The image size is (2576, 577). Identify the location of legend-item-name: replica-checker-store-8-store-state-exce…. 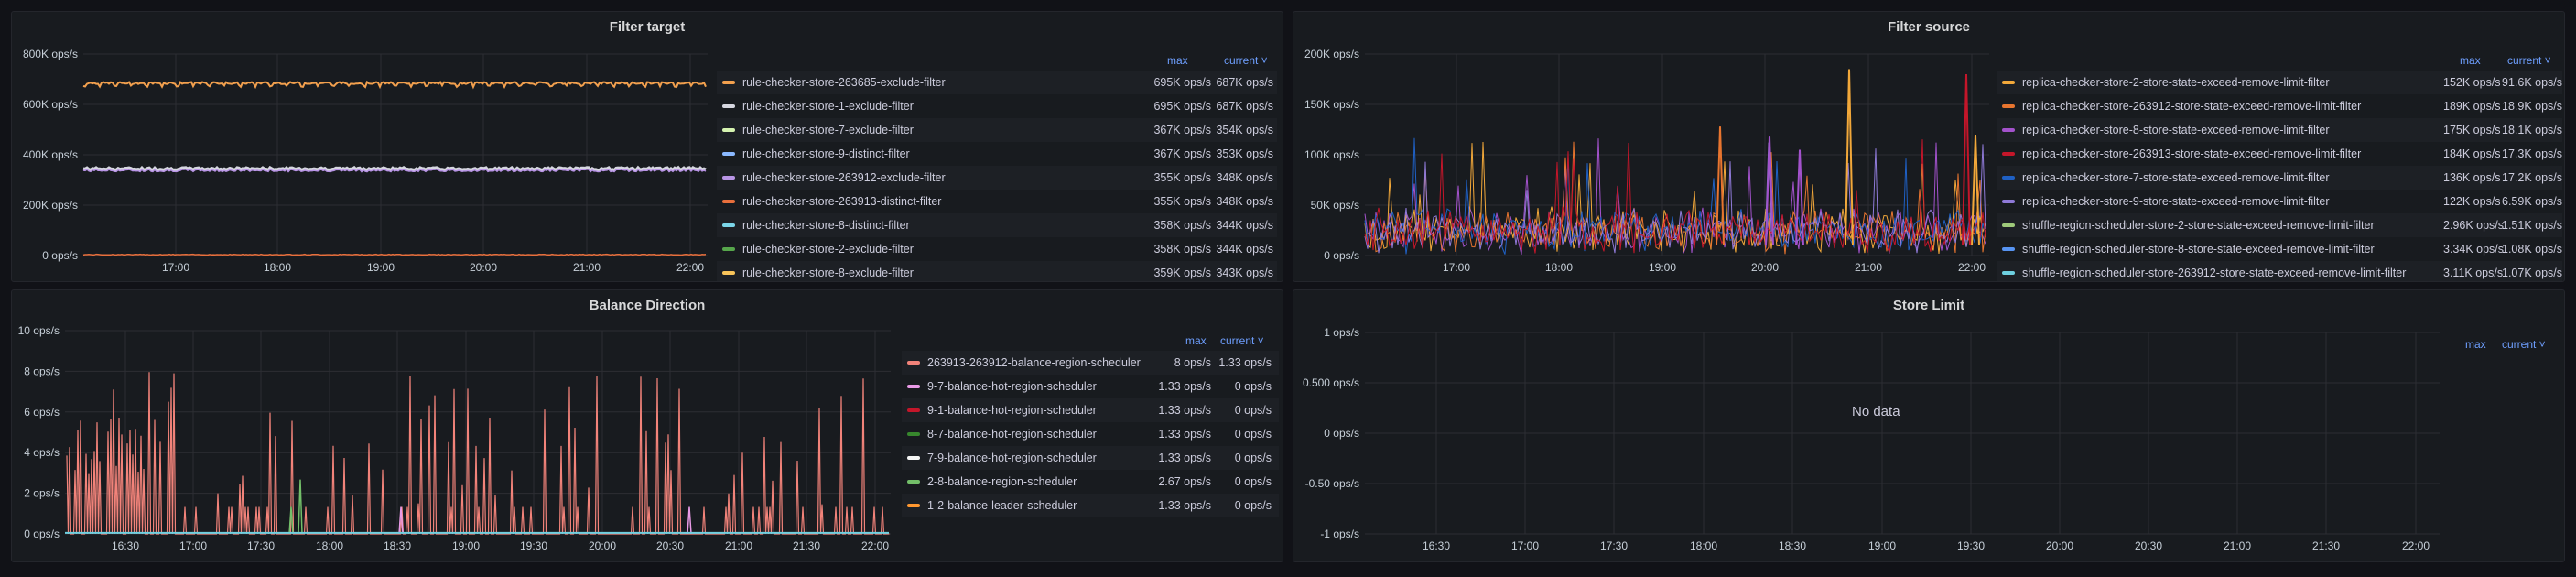
(2176, 130).